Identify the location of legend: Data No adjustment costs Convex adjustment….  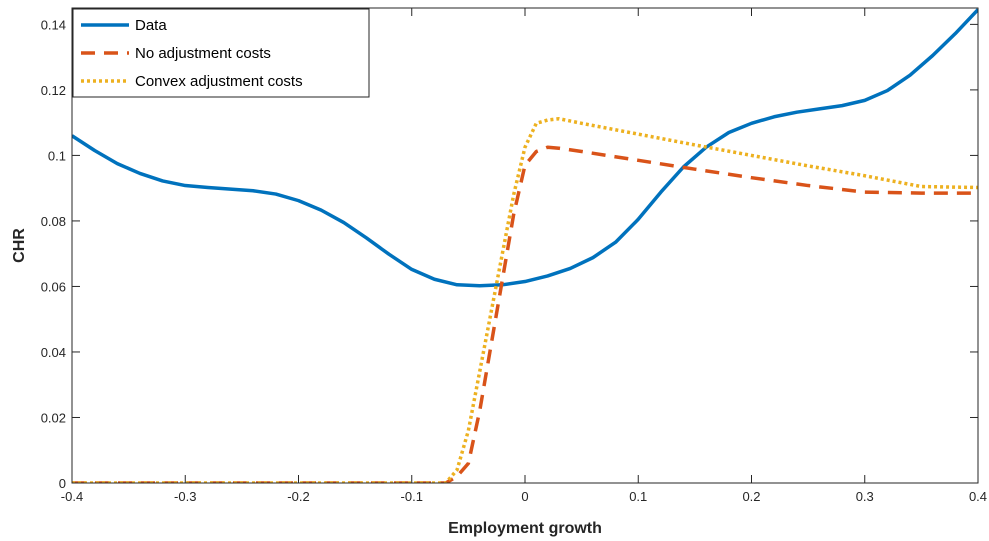
(221, 53).